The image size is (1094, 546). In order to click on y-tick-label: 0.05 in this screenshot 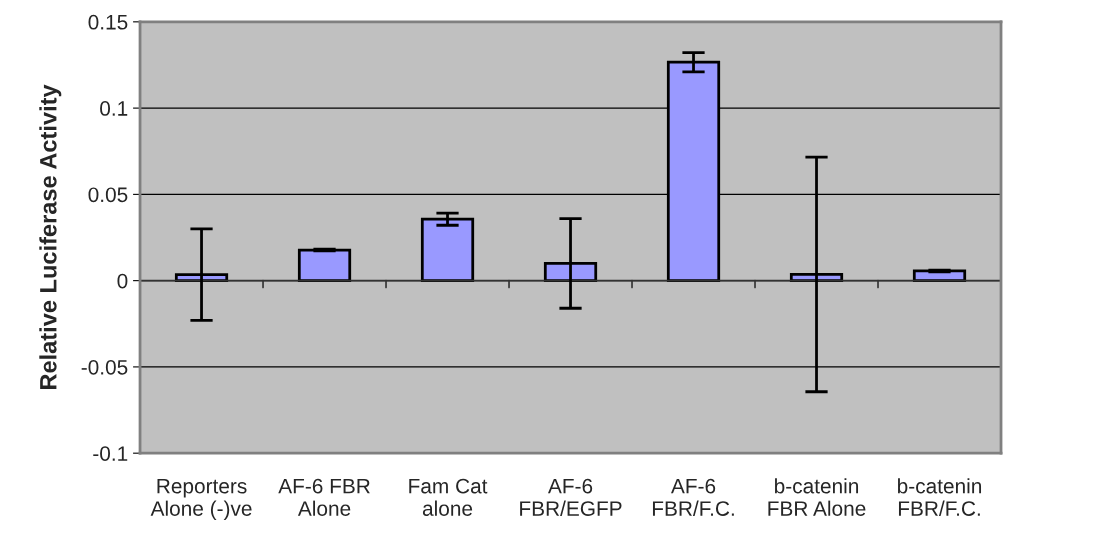, I will do `click(108, 195)`.